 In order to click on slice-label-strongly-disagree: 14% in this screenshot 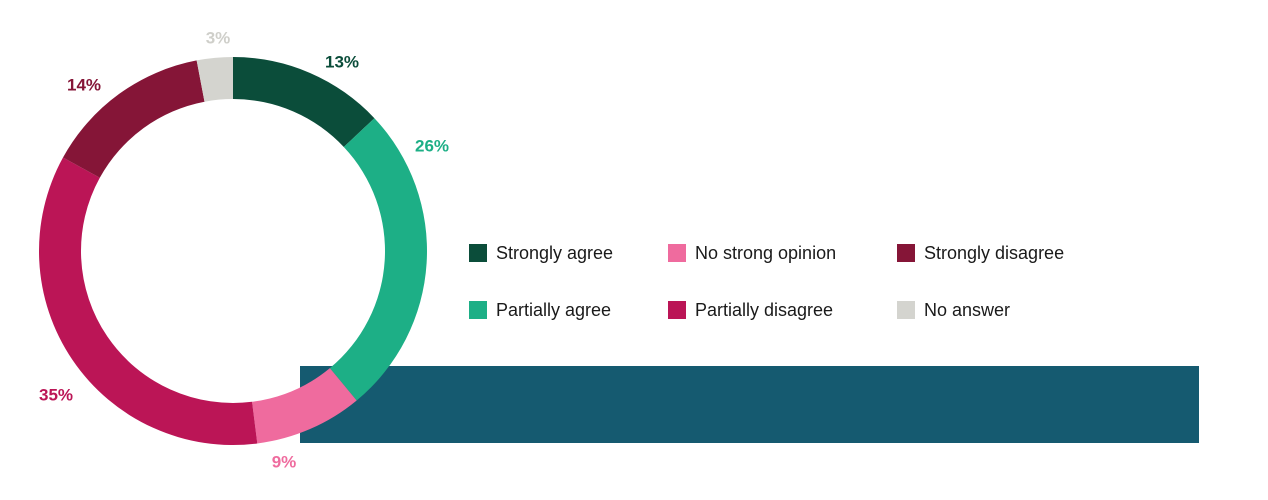, I will do `click(84, 84)`.